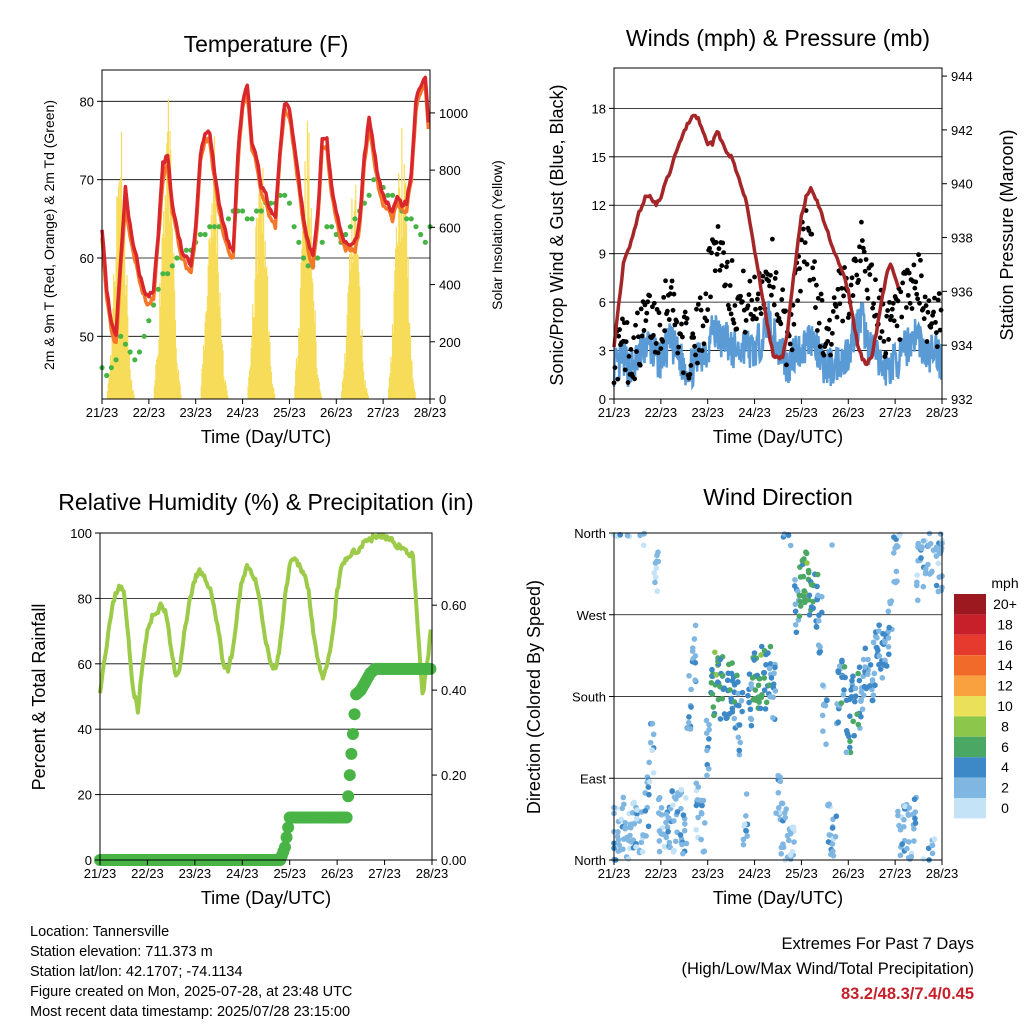  What do you see at coordinates (87, 180) in the screenshot?
I see `temperature-ytick-label: 70` at bounding box center [87, 180].